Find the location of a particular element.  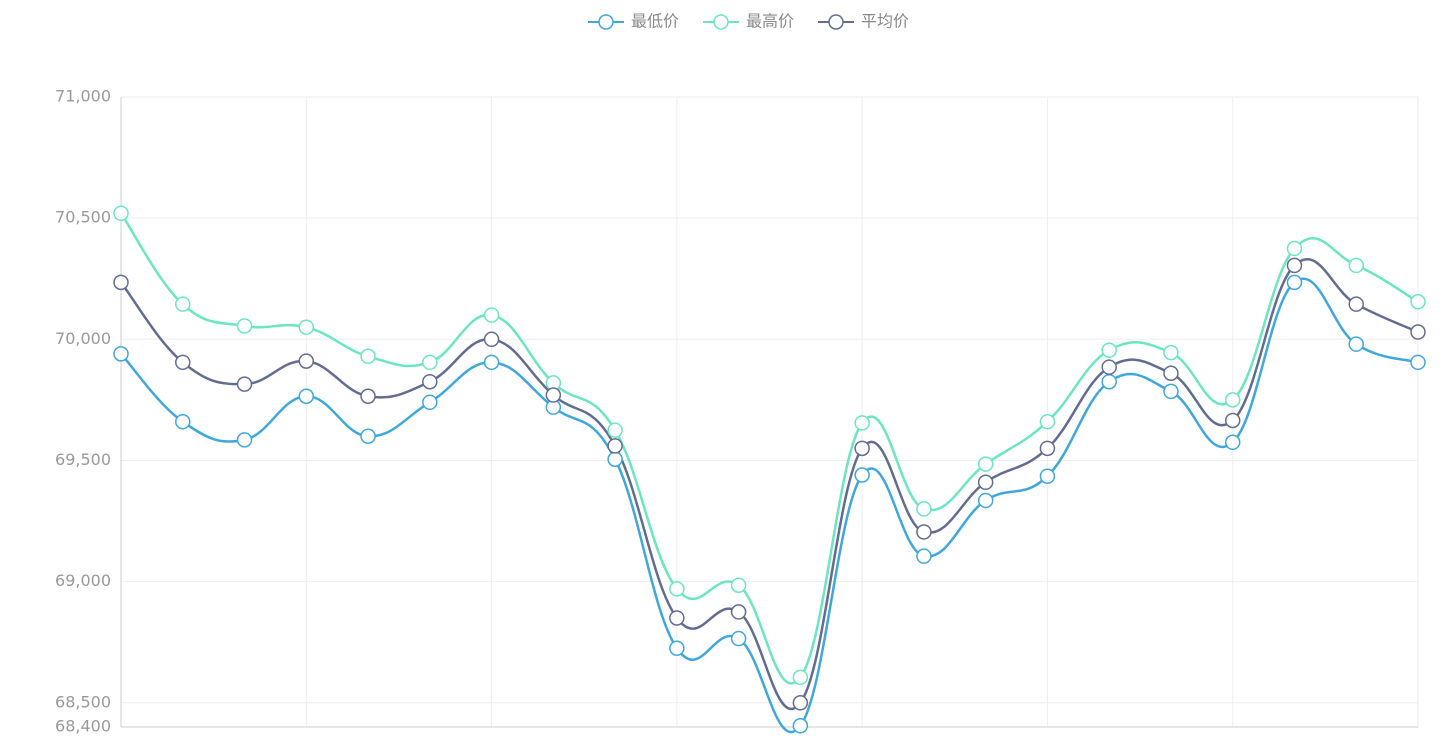

y-tick-label: 71,000 is located at coordinates (83, 96).